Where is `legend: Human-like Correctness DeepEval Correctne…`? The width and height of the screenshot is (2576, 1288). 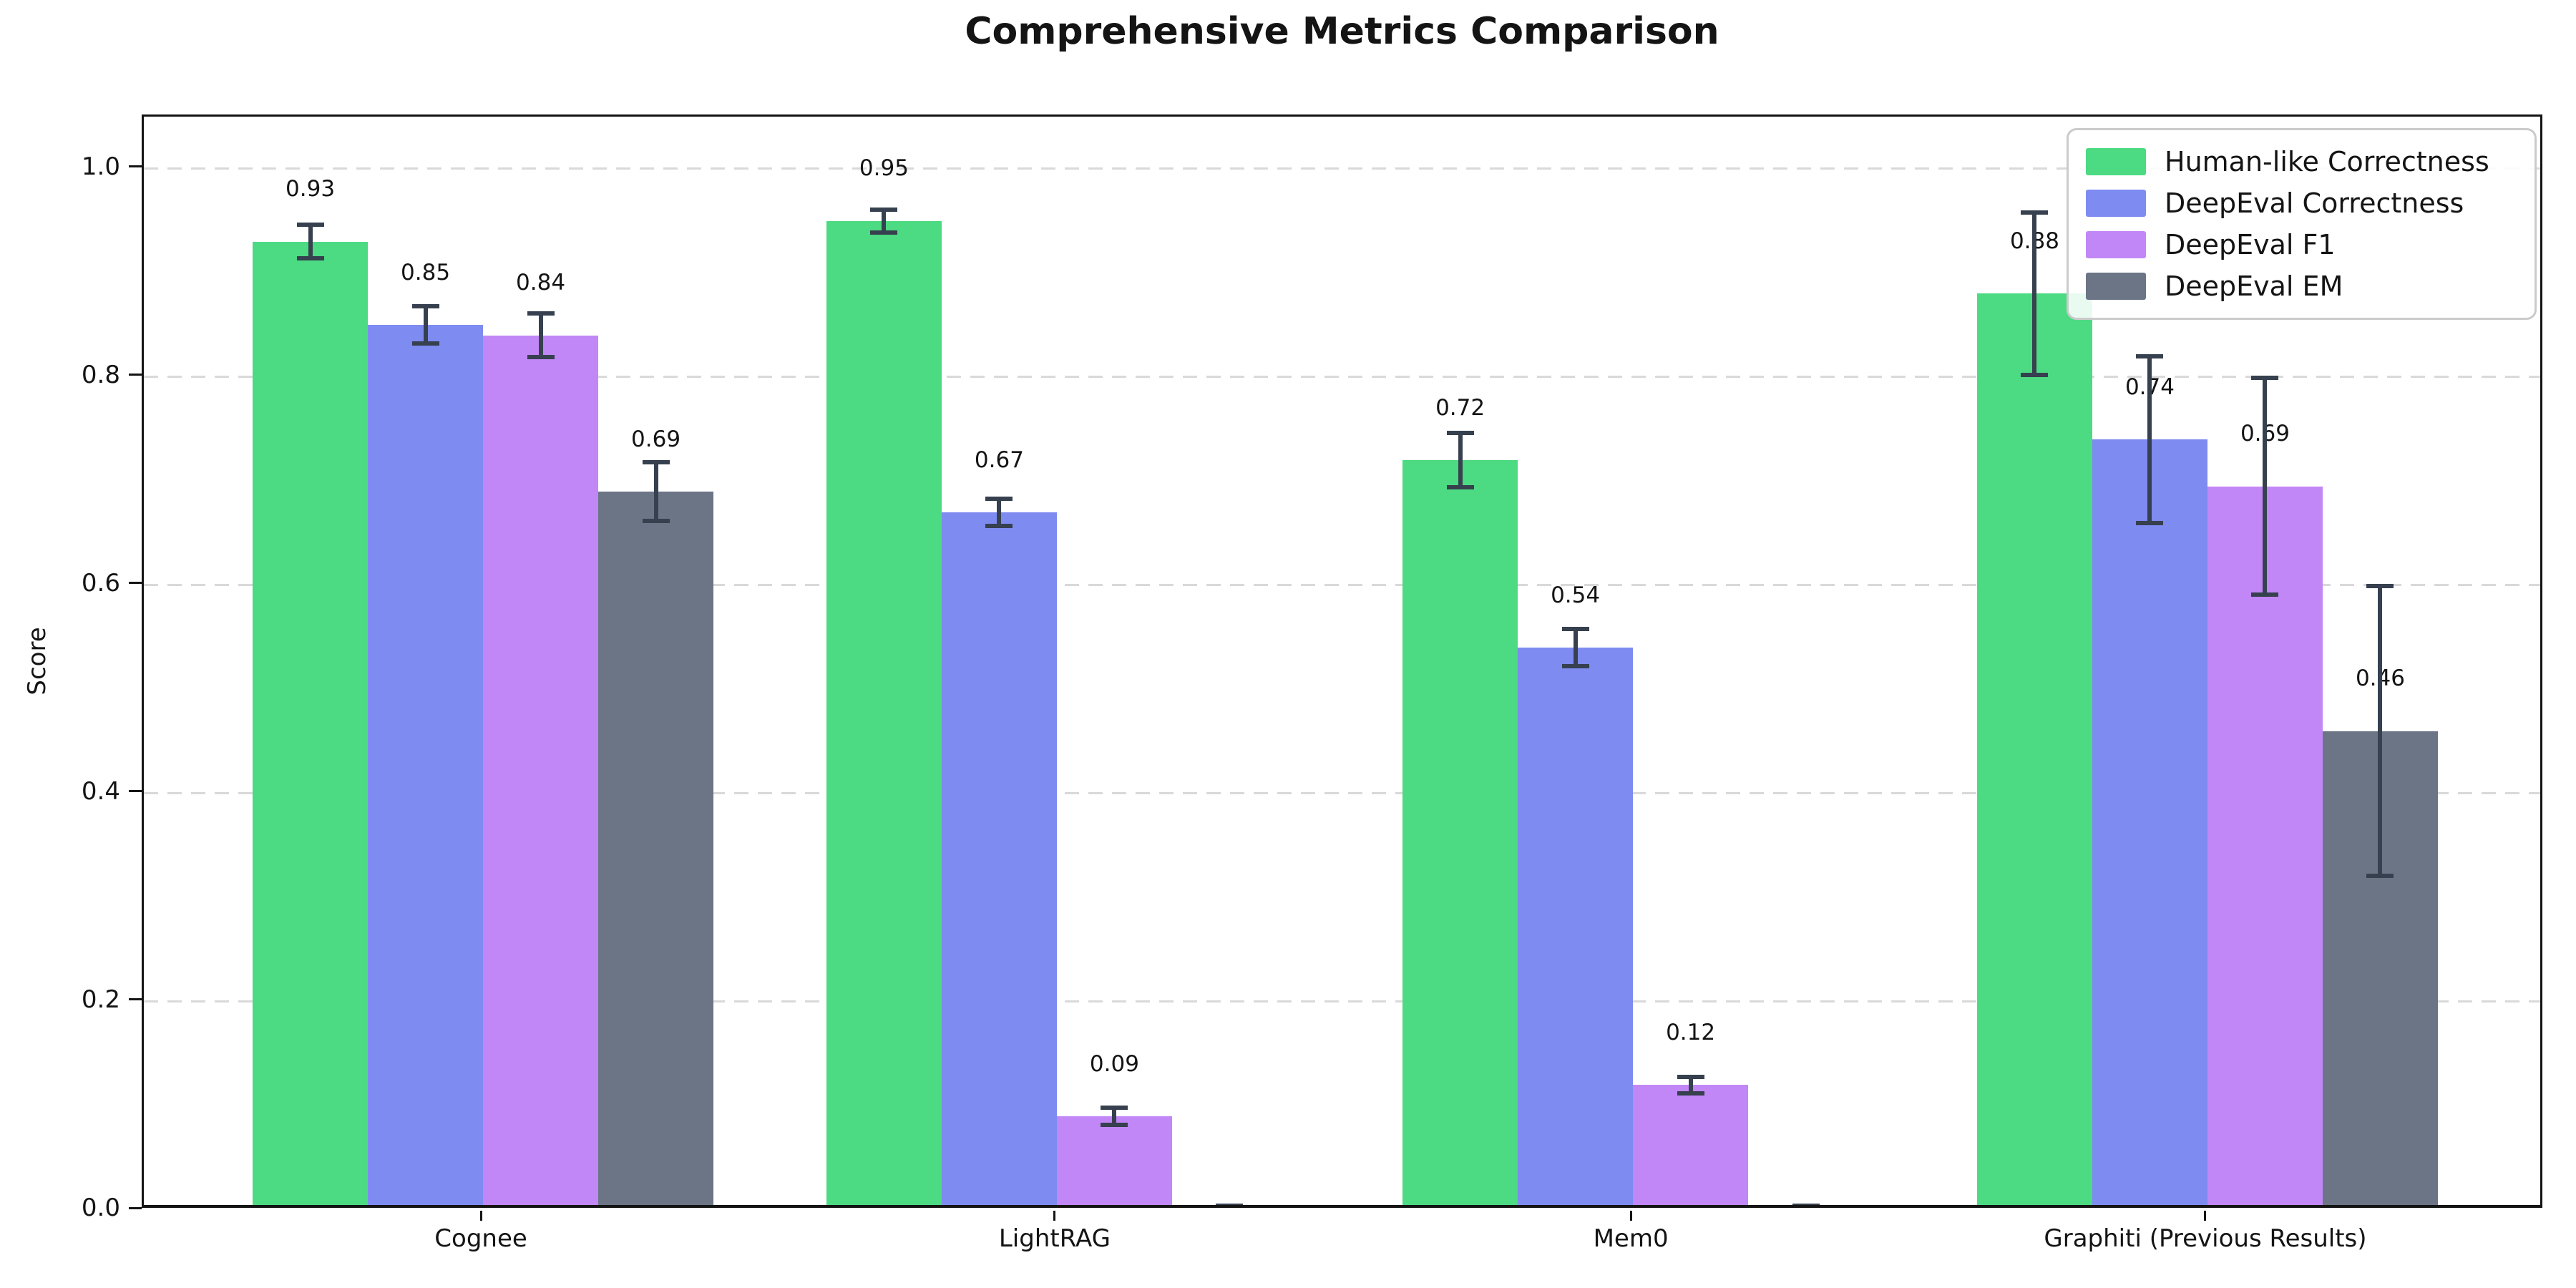 legend: Human-like Correctness DeepEval Correctne… is located at coordinates (2302, 224).